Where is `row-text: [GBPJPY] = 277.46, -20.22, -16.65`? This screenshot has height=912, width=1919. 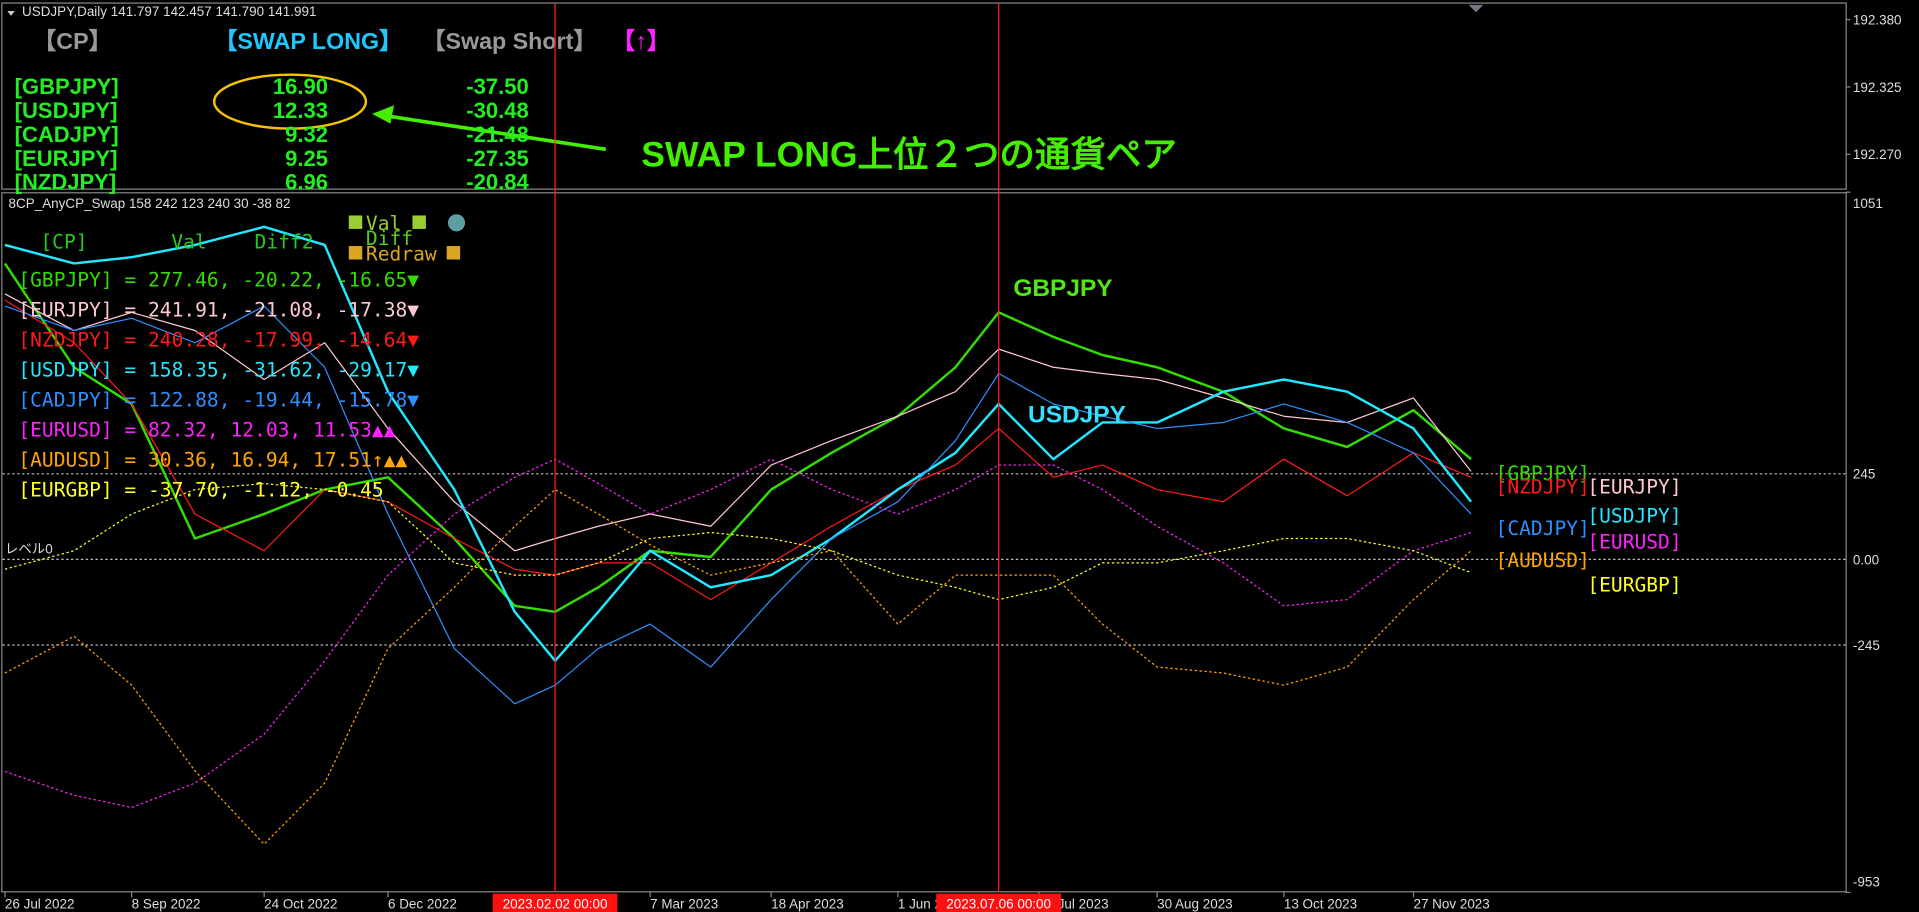 row-text: [GBPJPY] = 277.46, -20.22, -16.65 is located at coordinates (212, 279).